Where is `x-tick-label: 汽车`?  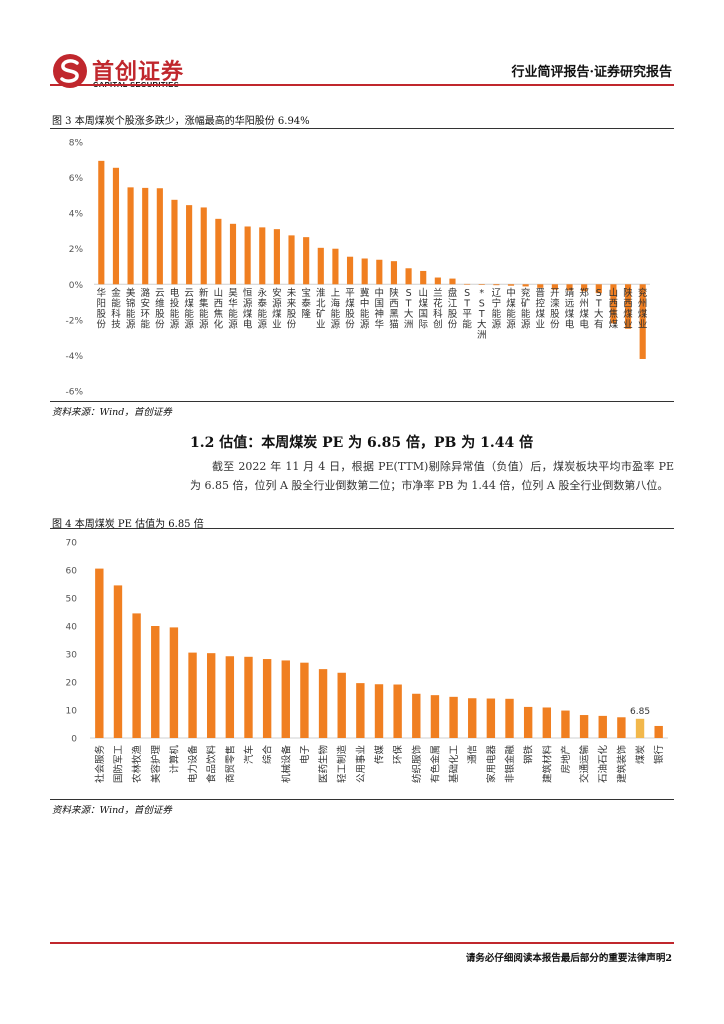
x-tick-label: 汽车 is located at coordinates (249, 754).